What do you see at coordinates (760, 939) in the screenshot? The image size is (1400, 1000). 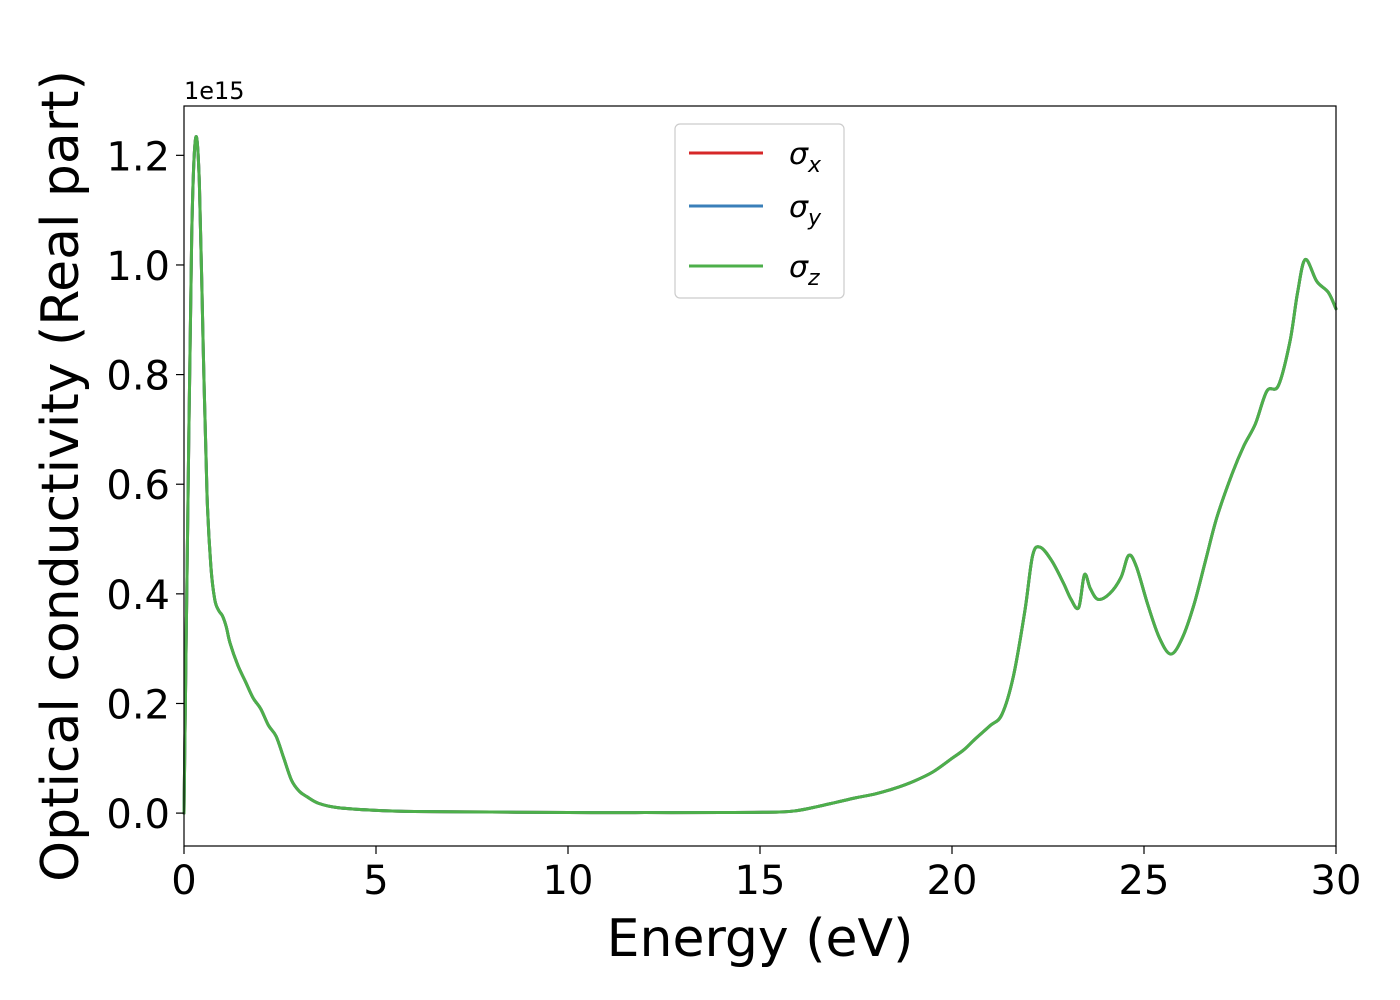 I see `x-axis-label: Energy (eV)` at bounding box center [760, 939].